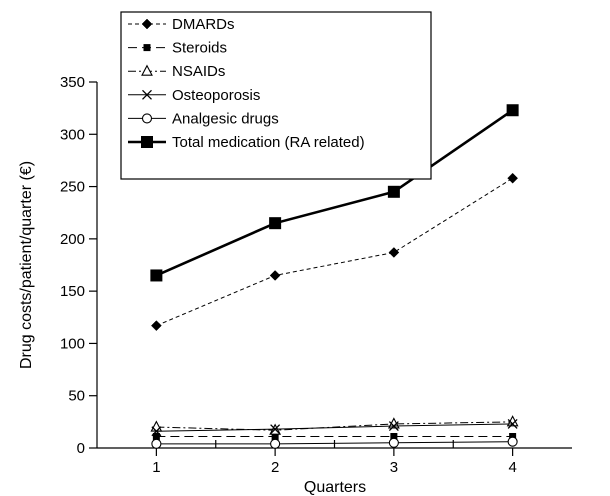 This screenshot has height=496, width=610. Describe the element at coordinates (156, 467) in the screenshot. I see `x-tick-label: 1` at that location.